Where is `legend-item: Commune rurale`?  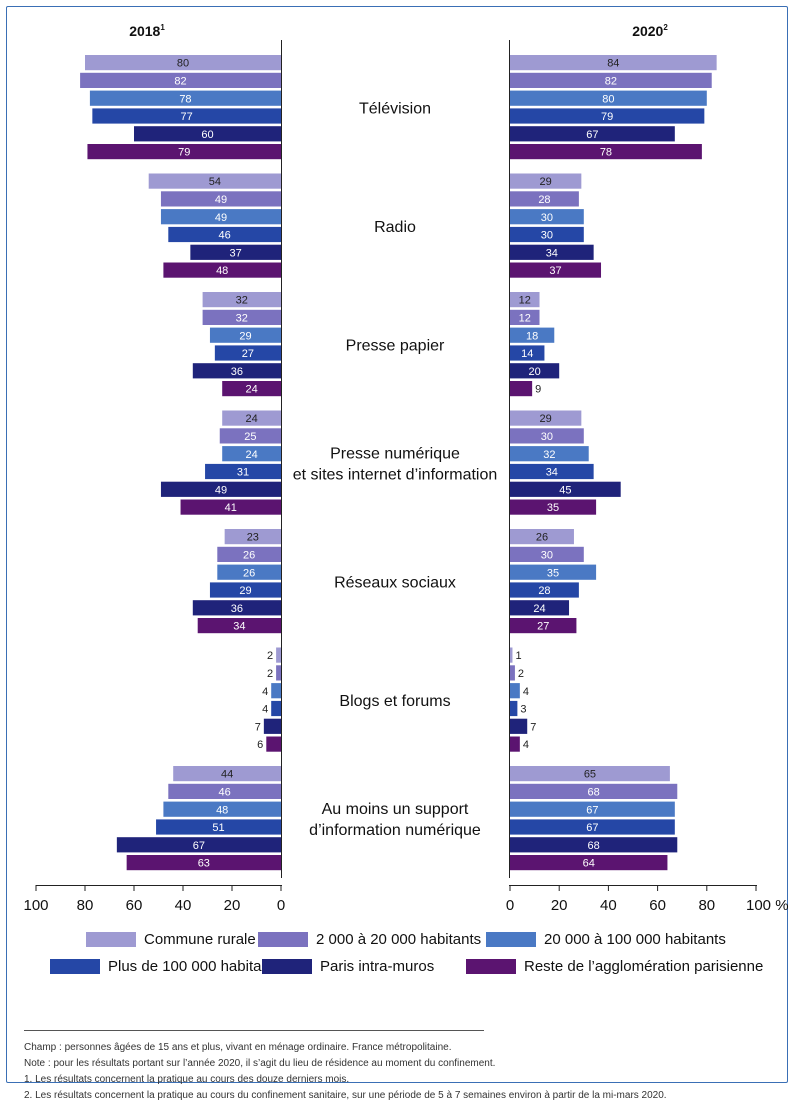
legend-item: Commune rurale is located at coordinates (171, 939).